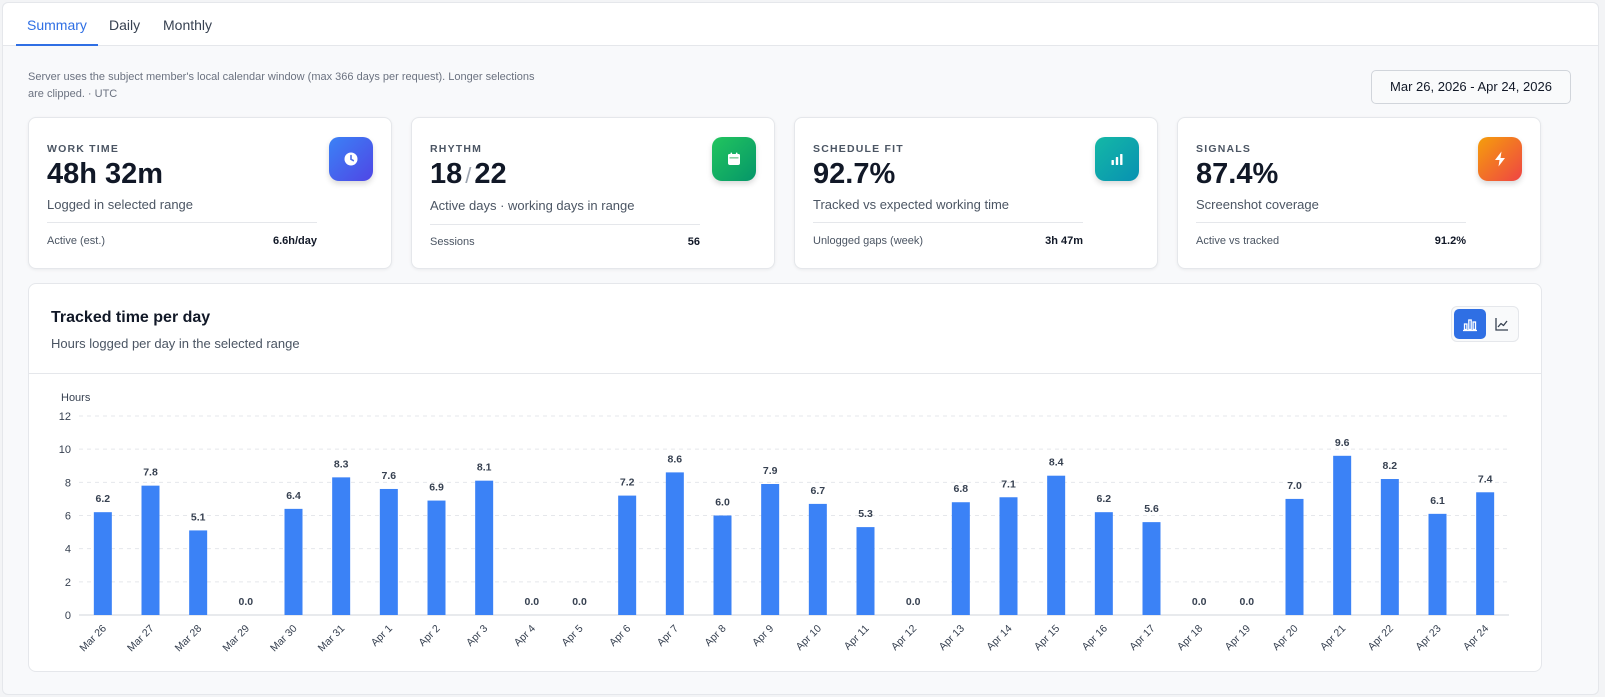 The height and width of the screenshot is (697, 1605). I want to click on card-subtitle: Active days · working days in range, so click(532, 205).